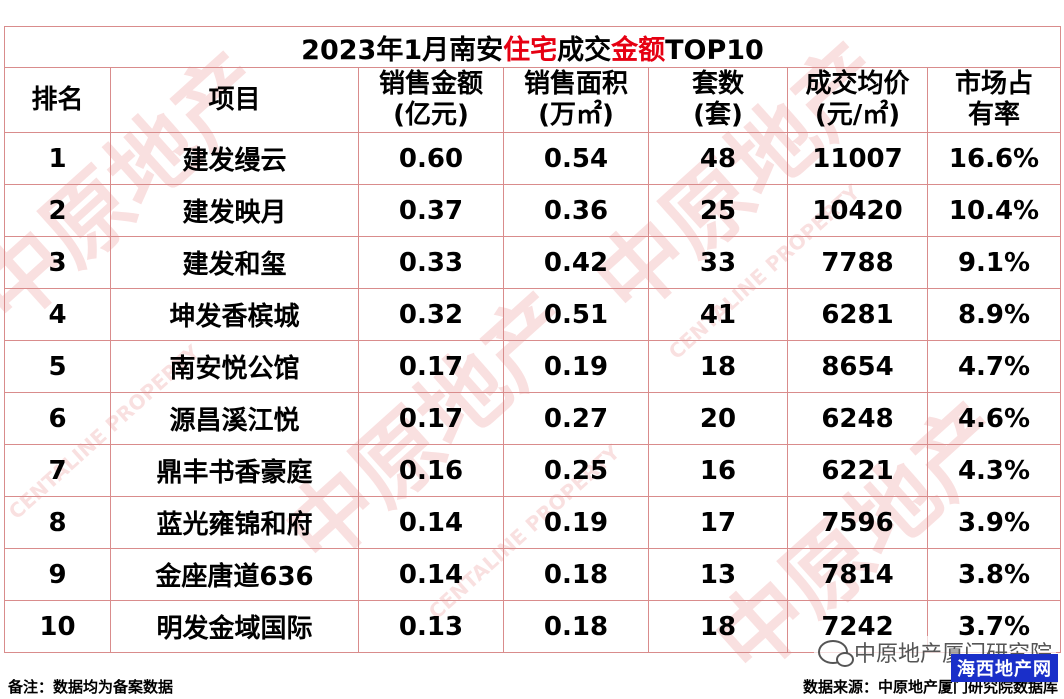 Image resolution: width=1064 pixels, height=699 pixels. I want to click on cell-project: 金座唐道636, so click(234, 574).